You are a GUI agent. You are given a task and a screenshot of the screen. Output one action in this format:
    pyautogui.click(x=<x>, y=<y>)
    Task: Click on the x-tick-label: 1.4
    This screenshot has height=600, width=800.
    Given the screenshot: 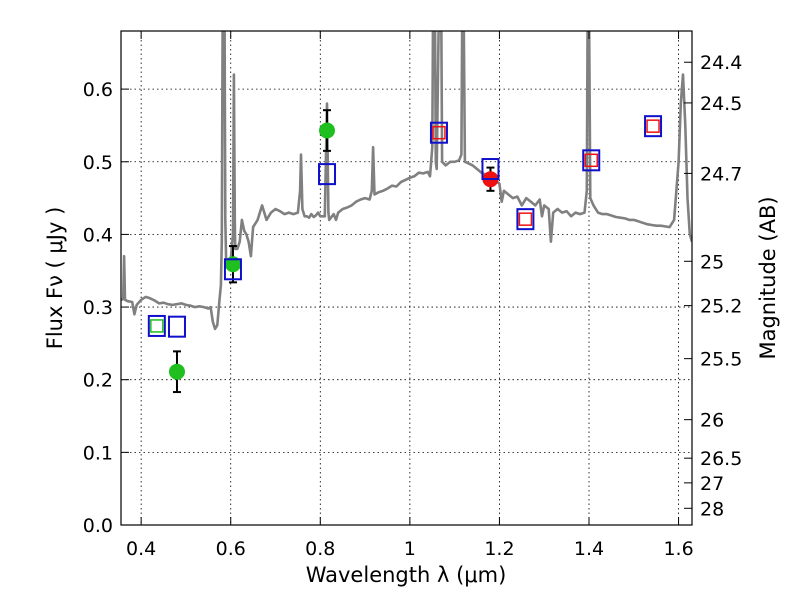 What is the action you would take?
    pyautogui.click(x=589, y=549)
    